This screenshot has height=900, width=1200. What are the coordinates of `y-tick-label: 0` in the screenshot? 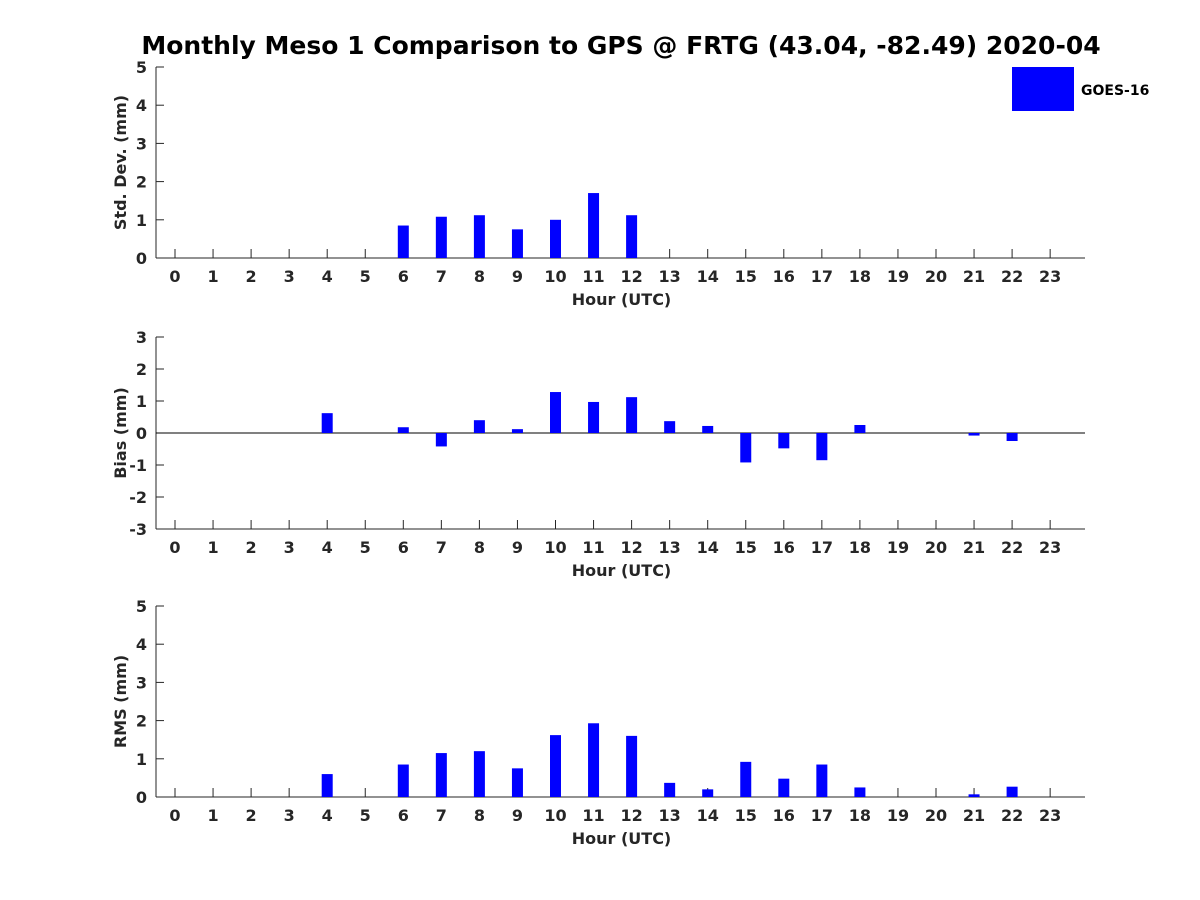 It's located at (141, 433).